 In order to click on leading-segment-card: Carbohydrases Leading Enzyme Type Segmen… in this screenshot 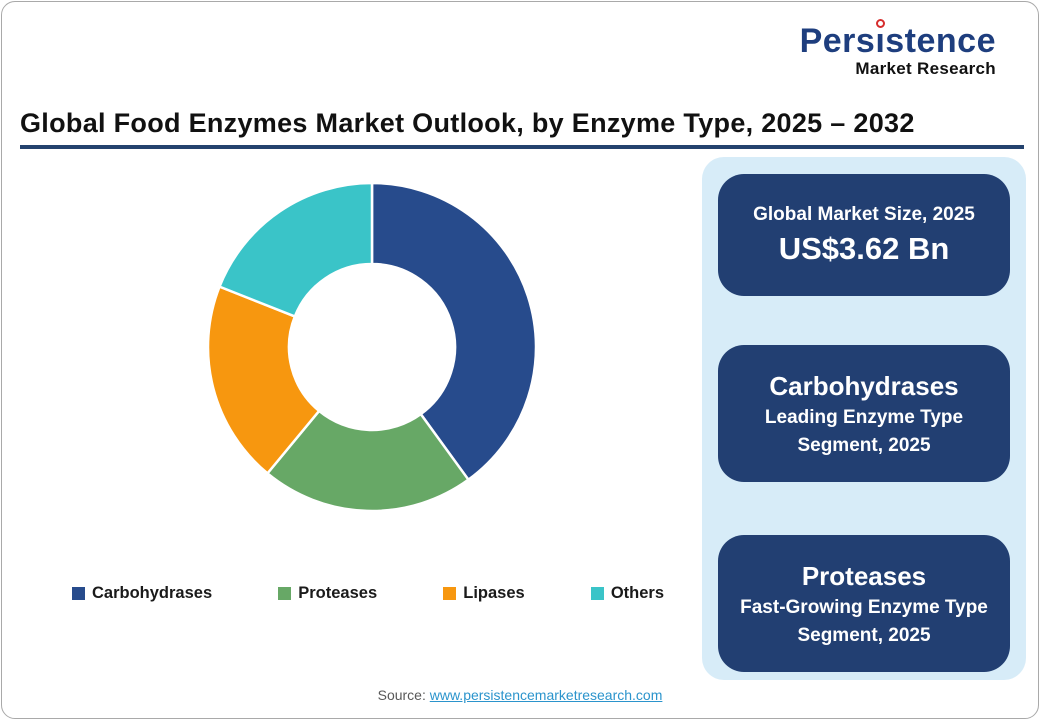, I will do `click(864, 413)`.